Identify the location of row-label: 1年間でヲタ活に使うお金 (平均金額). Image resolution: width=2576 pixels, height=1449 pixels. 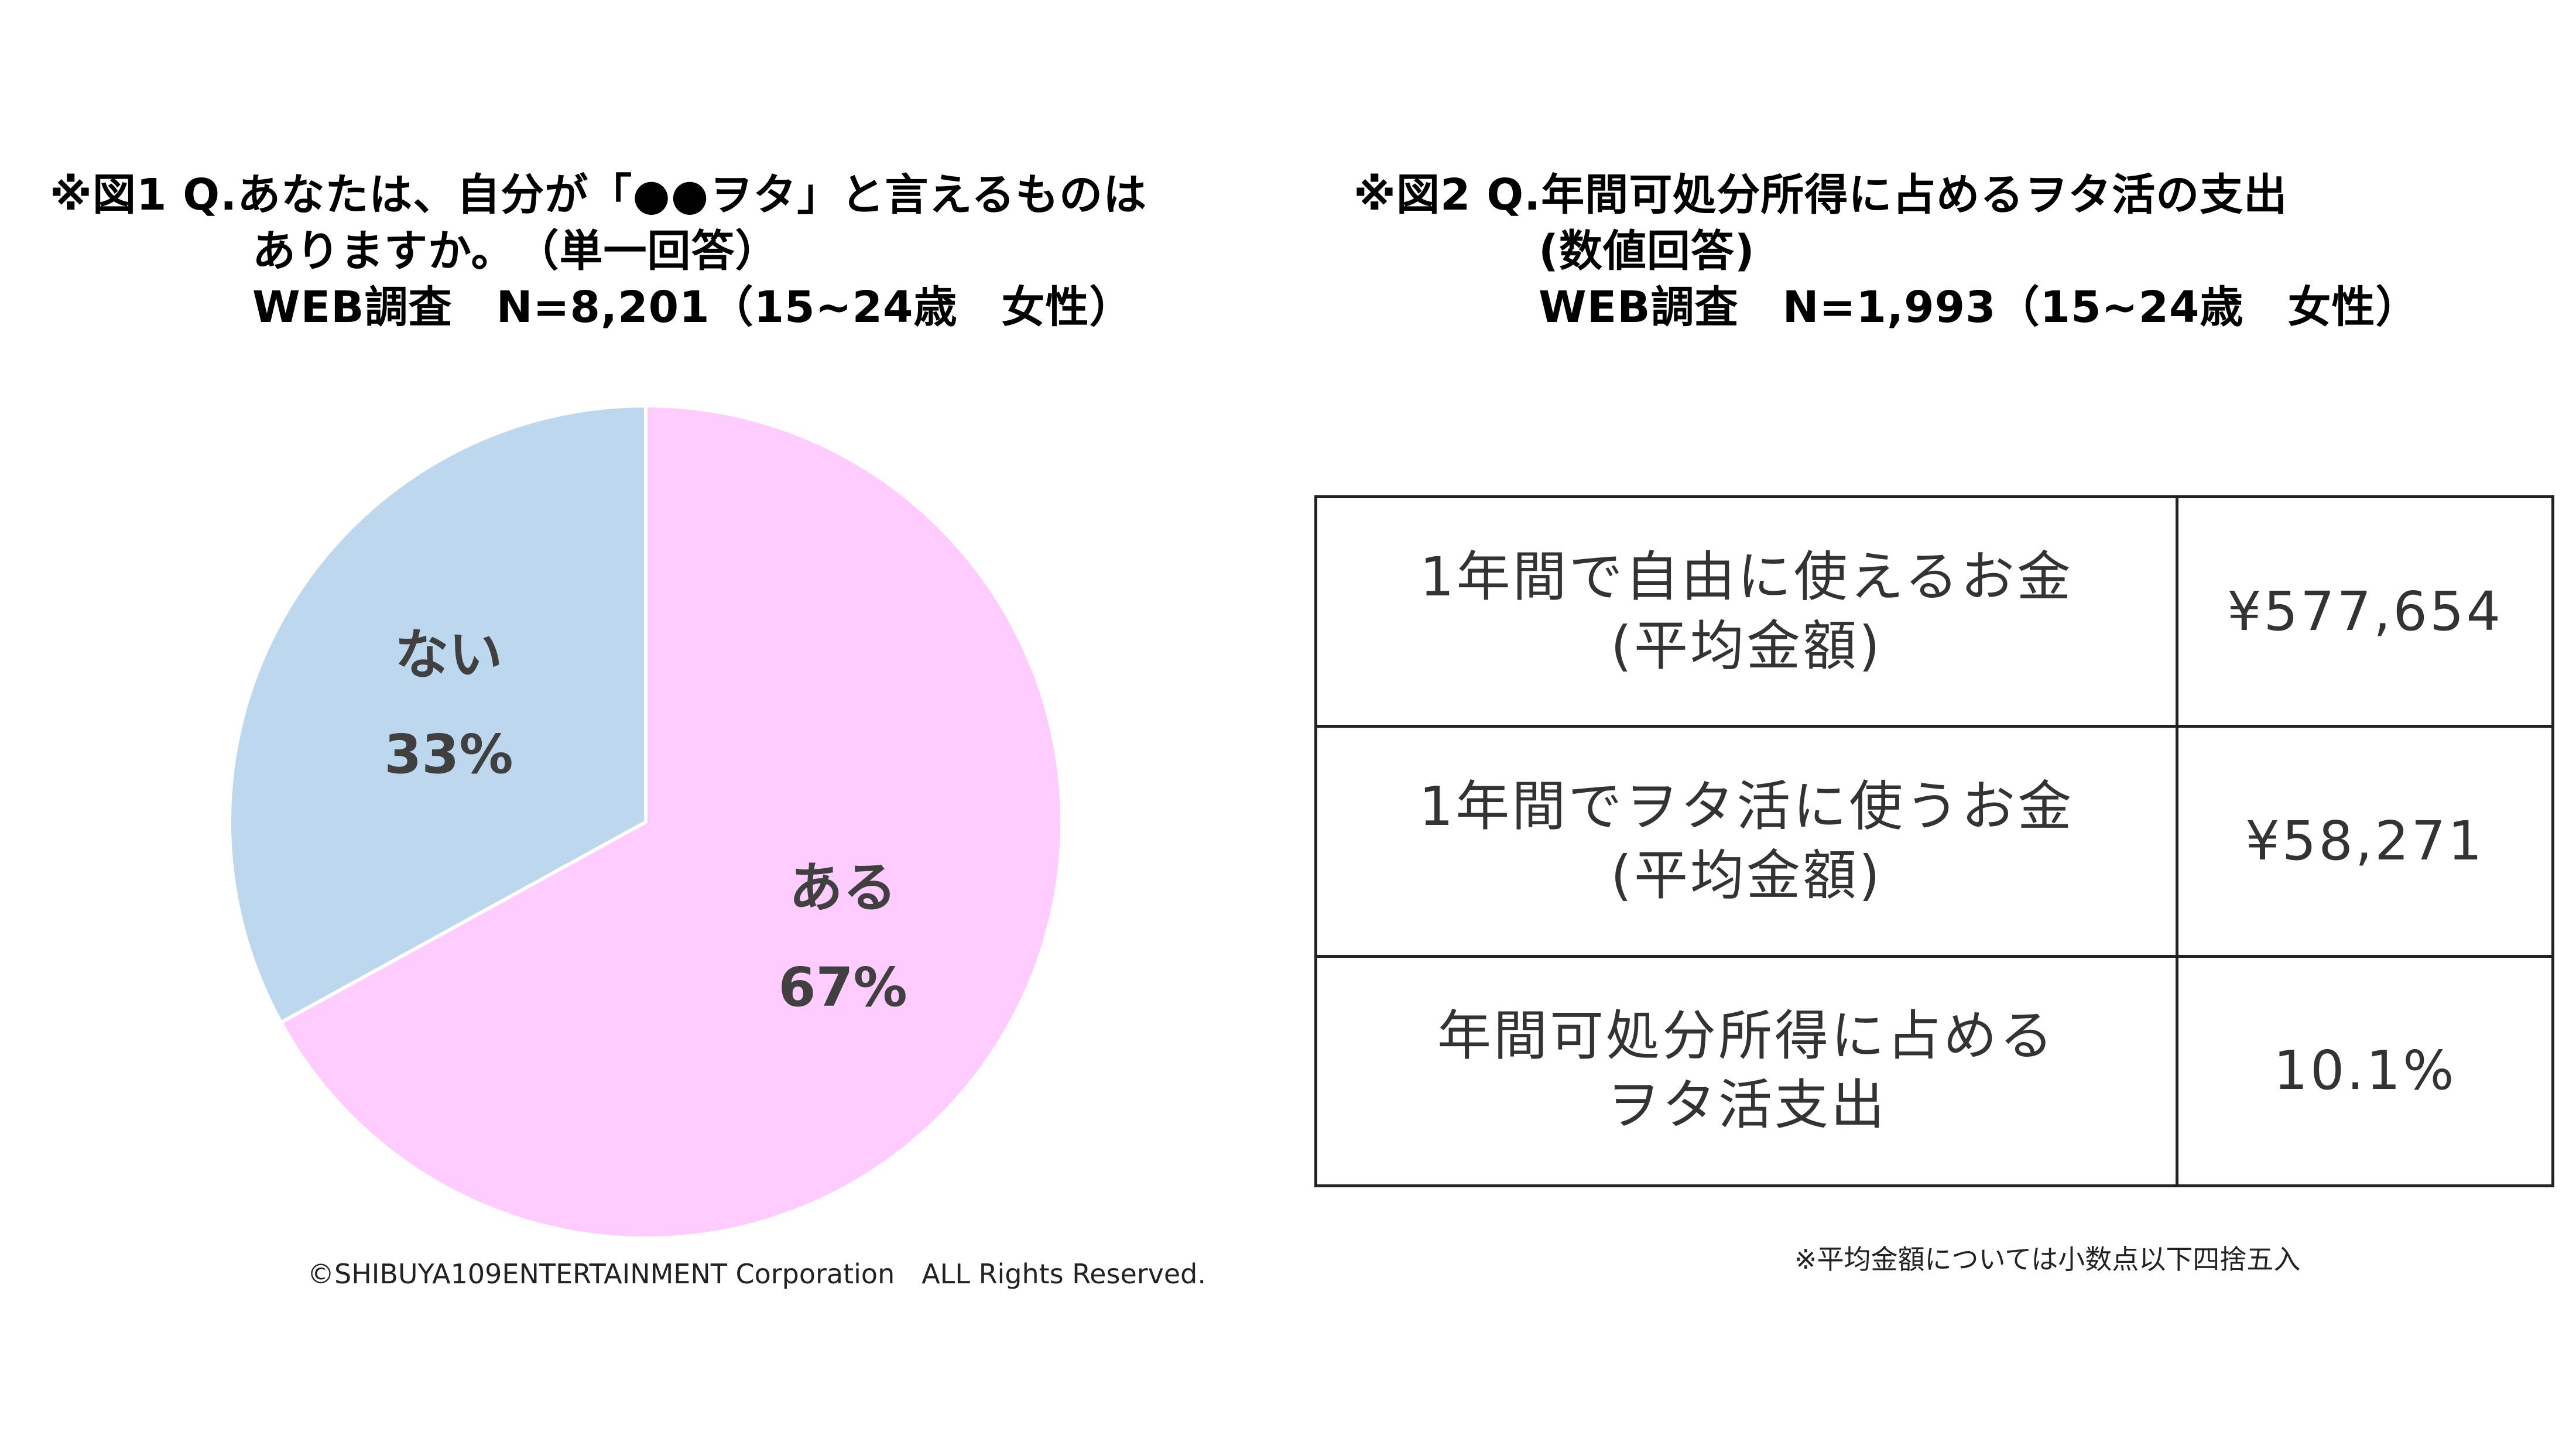
(1746, 842).